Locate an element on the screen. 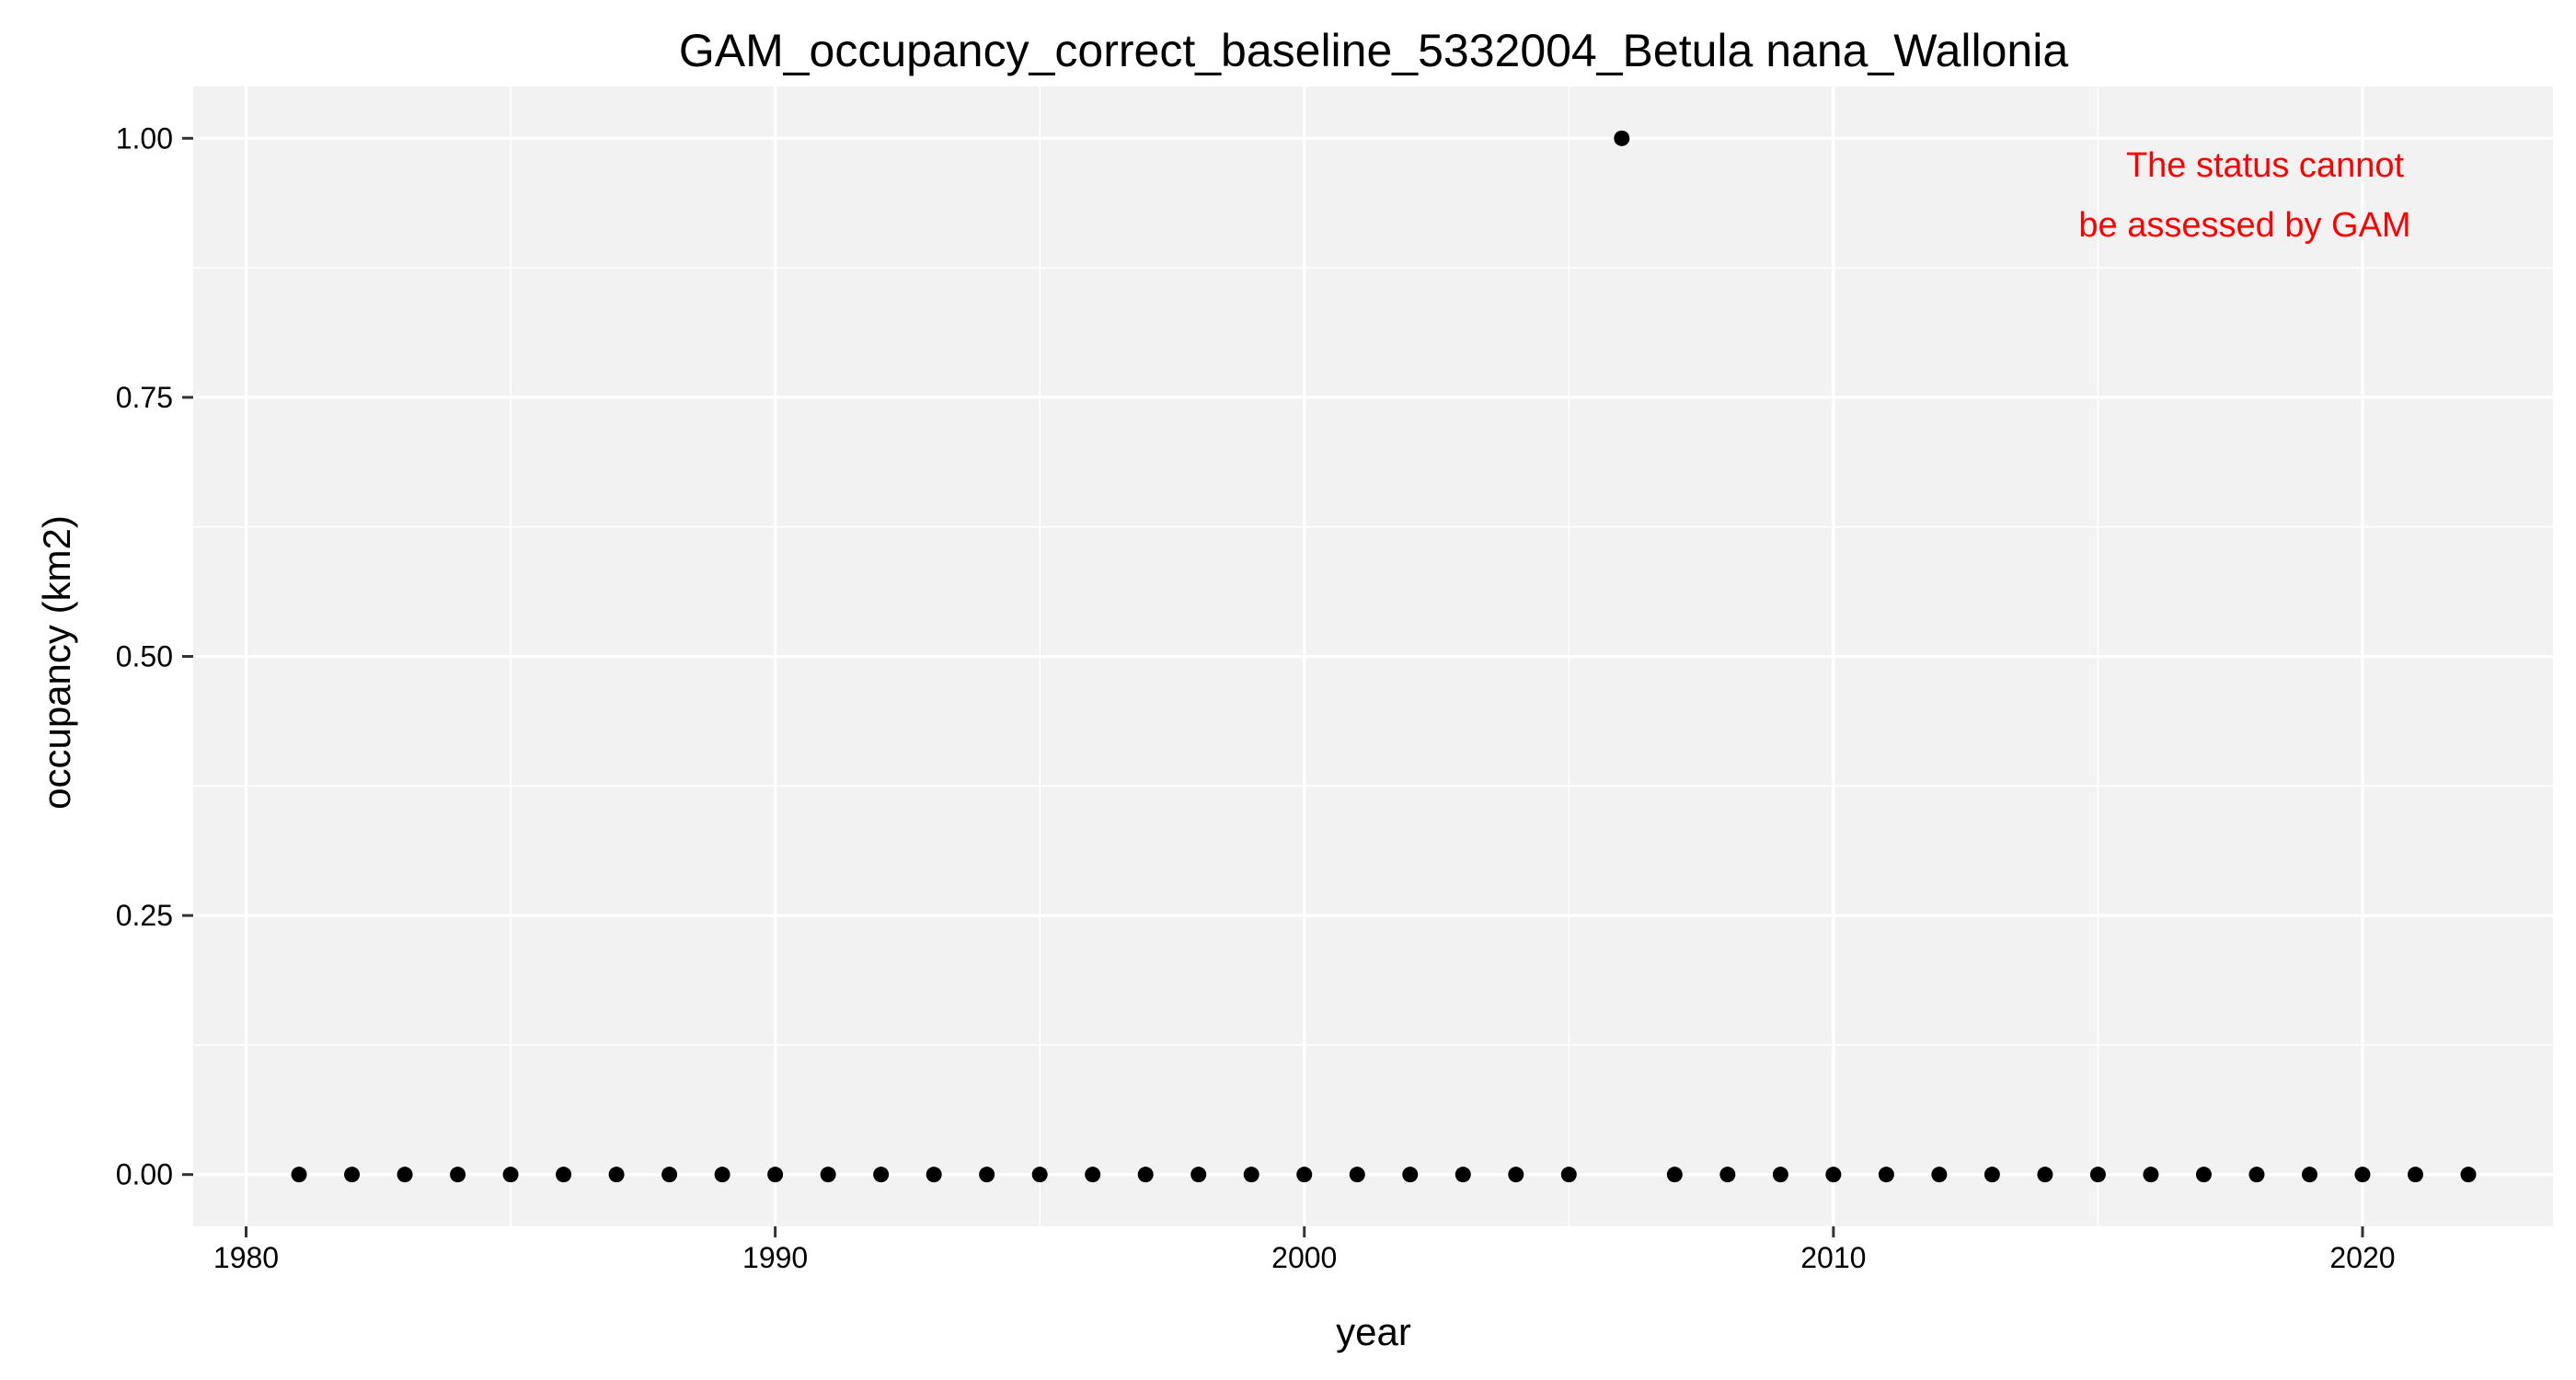 The height and width of the screenshot is (1380, 2576). y-axis-title: occupancy (km2) is located at coordinates (56, 662).